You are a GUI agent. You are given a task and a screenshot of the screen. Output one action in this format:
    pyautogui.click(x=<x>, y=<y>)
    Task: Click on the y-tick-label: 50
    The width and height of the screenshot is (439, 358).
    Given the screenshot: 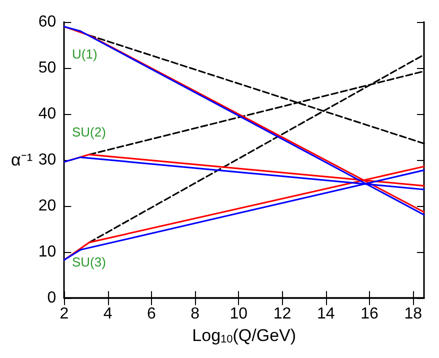 What is the action you would take?
    pyautogui.click(x=47, y=68)
    